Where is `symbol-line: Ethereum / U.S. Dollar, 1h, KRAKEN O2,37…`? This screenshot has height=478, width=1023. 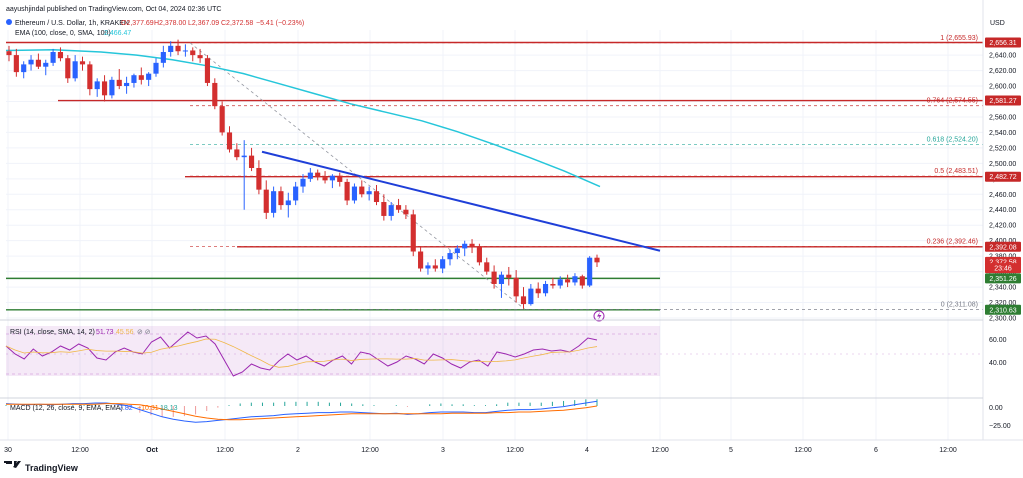
symbol-line: Ethereum / U.S. Dollar, 1h, KRAKEN O2,37… is located at coordinates (155, 23).